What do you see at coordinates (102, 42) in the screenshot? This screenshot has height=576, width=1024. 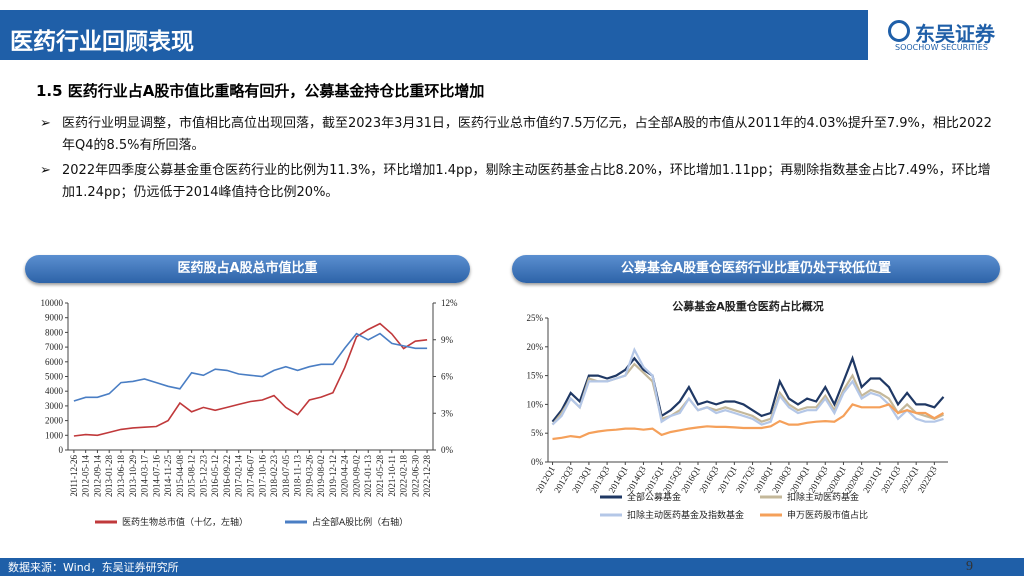 I see `header-title: 医药行业回顾表现` at bounding box center [102, 42].